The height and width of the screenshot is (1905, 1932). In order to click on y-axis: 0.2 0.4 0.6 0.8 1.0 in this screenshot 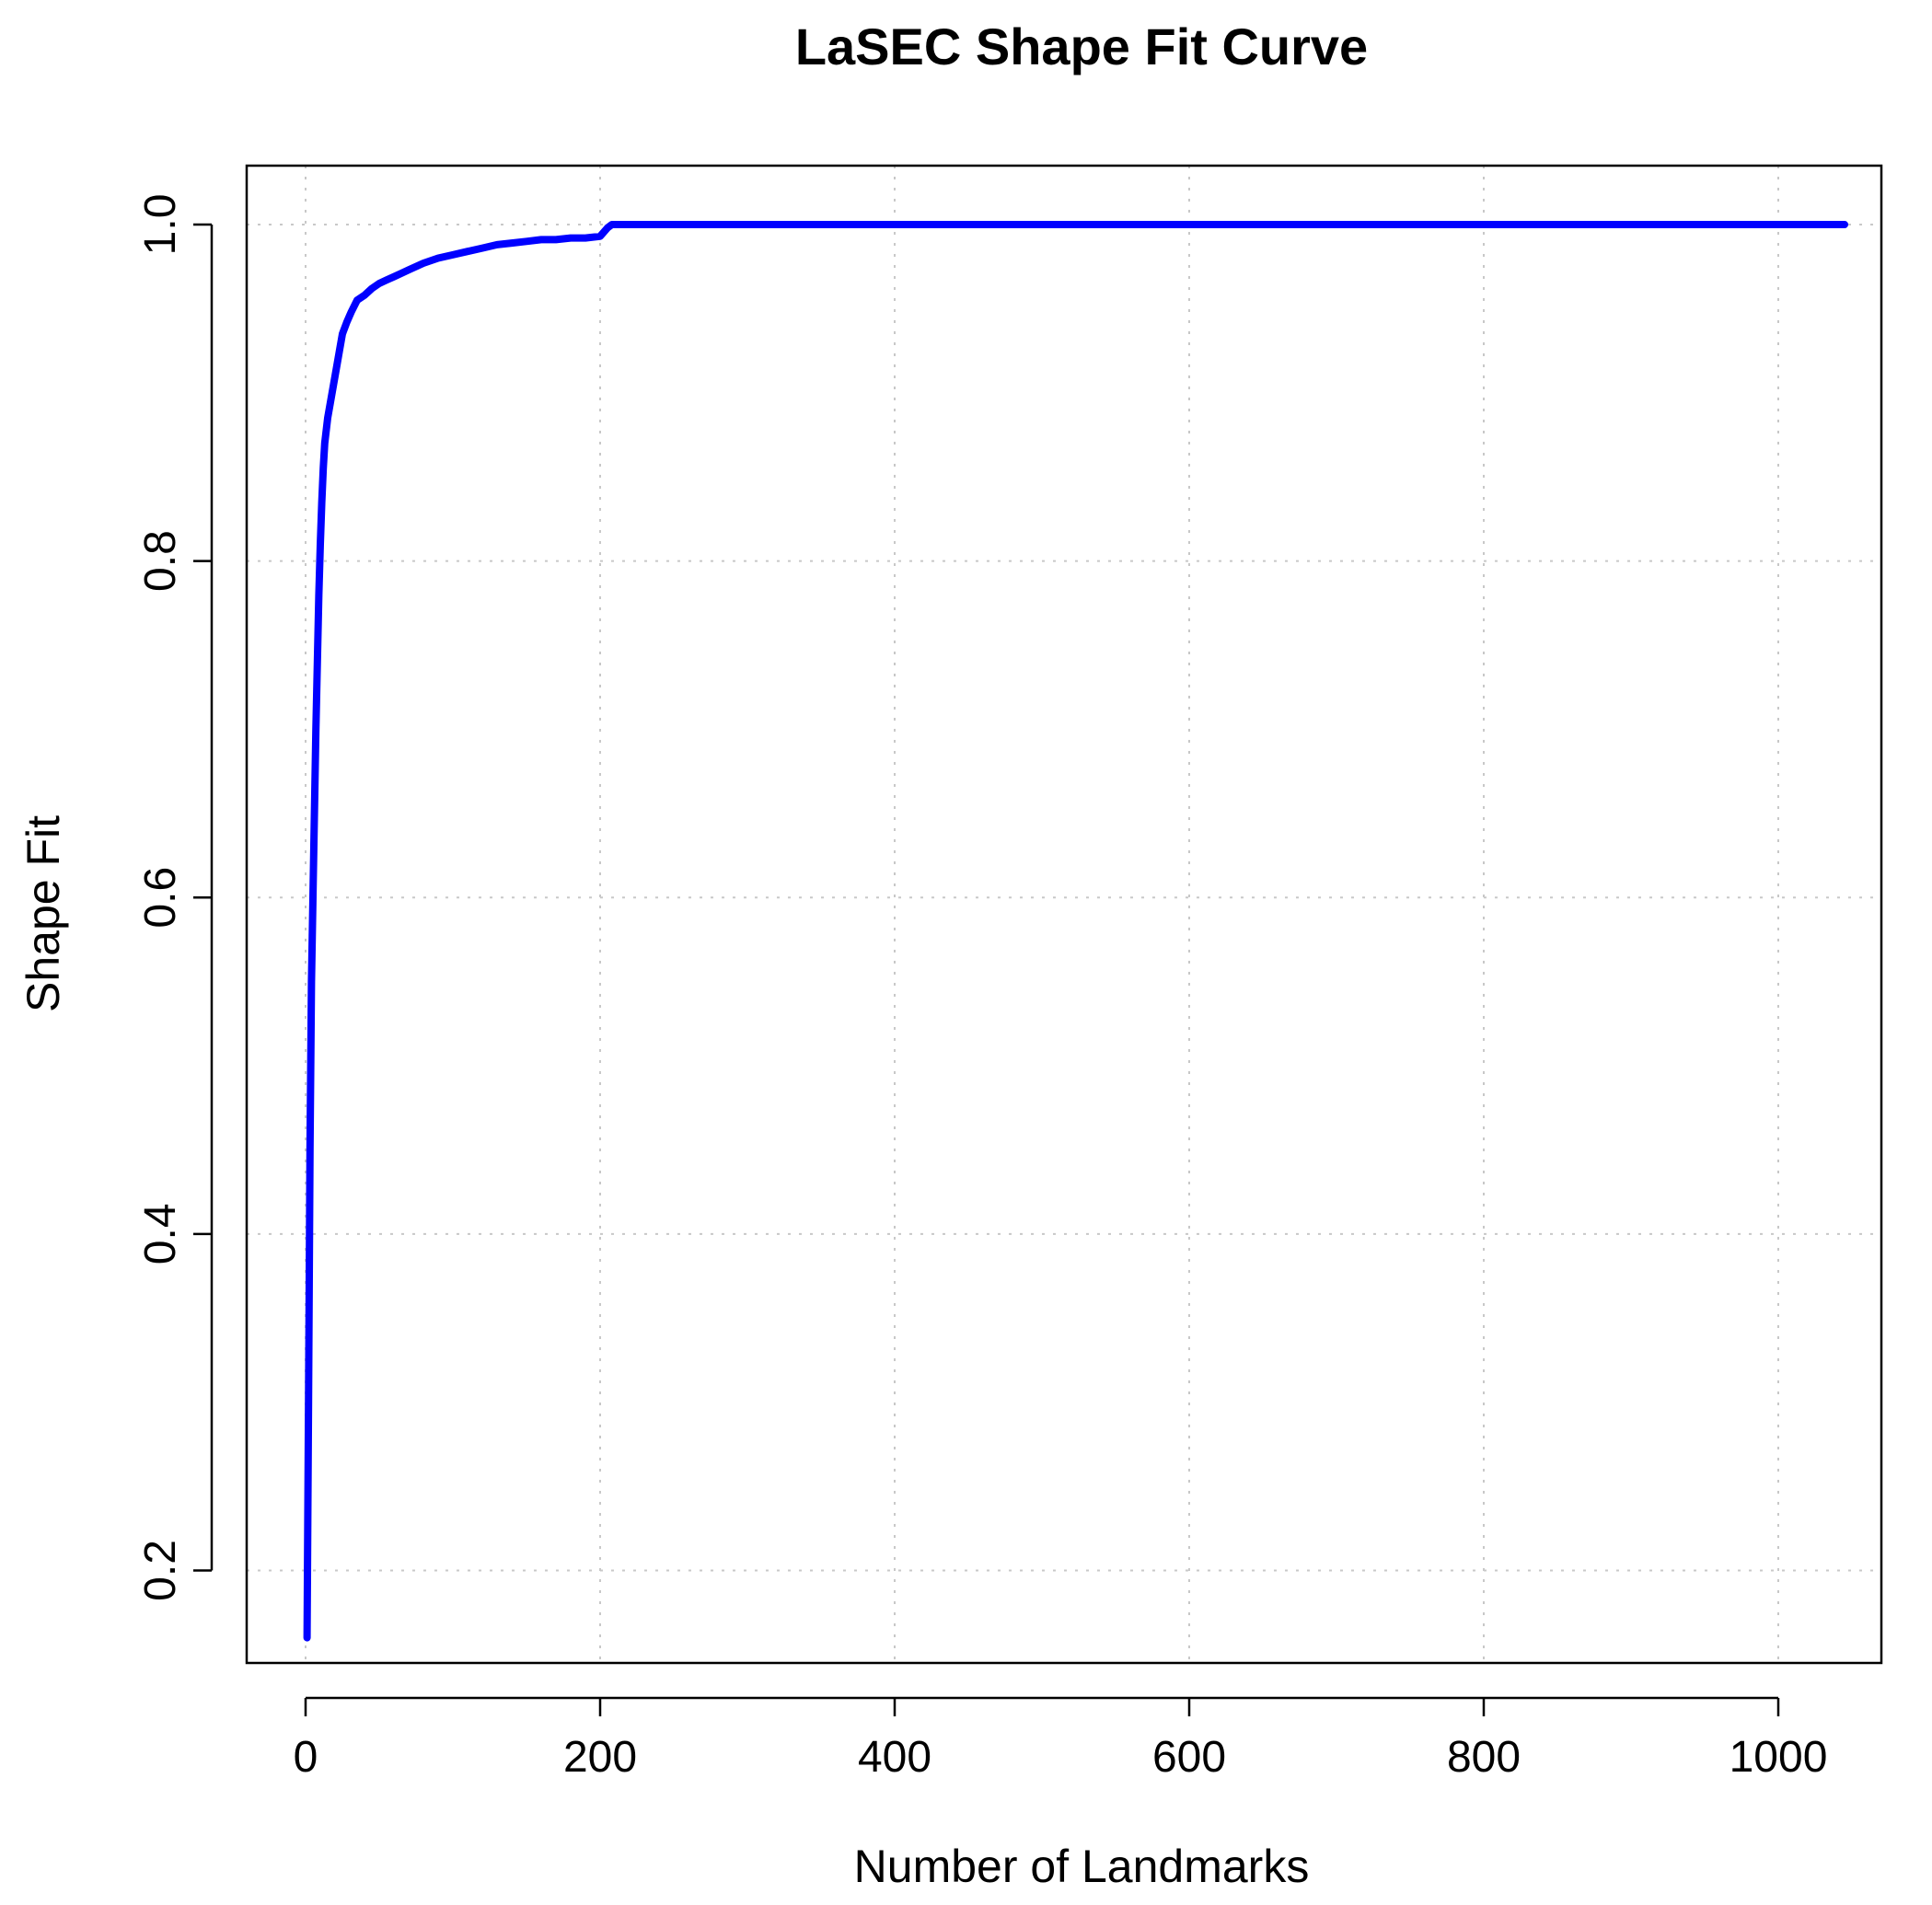, I will do `click(175, 897)`.